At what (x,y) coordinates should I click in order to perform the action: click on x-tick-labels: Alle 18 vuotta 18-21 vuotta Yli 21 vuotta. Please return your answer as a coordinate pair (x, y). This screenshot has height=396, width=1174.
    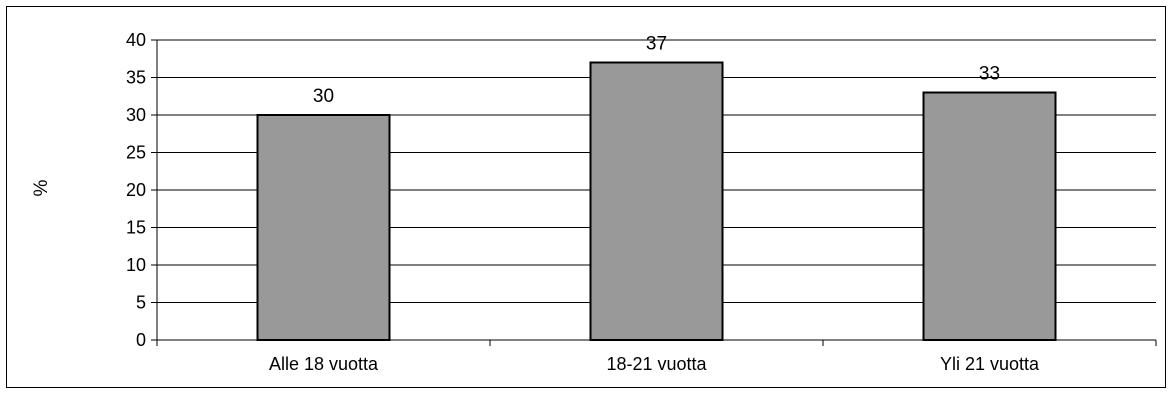
    Looking at the image, I should click on (656, 357).